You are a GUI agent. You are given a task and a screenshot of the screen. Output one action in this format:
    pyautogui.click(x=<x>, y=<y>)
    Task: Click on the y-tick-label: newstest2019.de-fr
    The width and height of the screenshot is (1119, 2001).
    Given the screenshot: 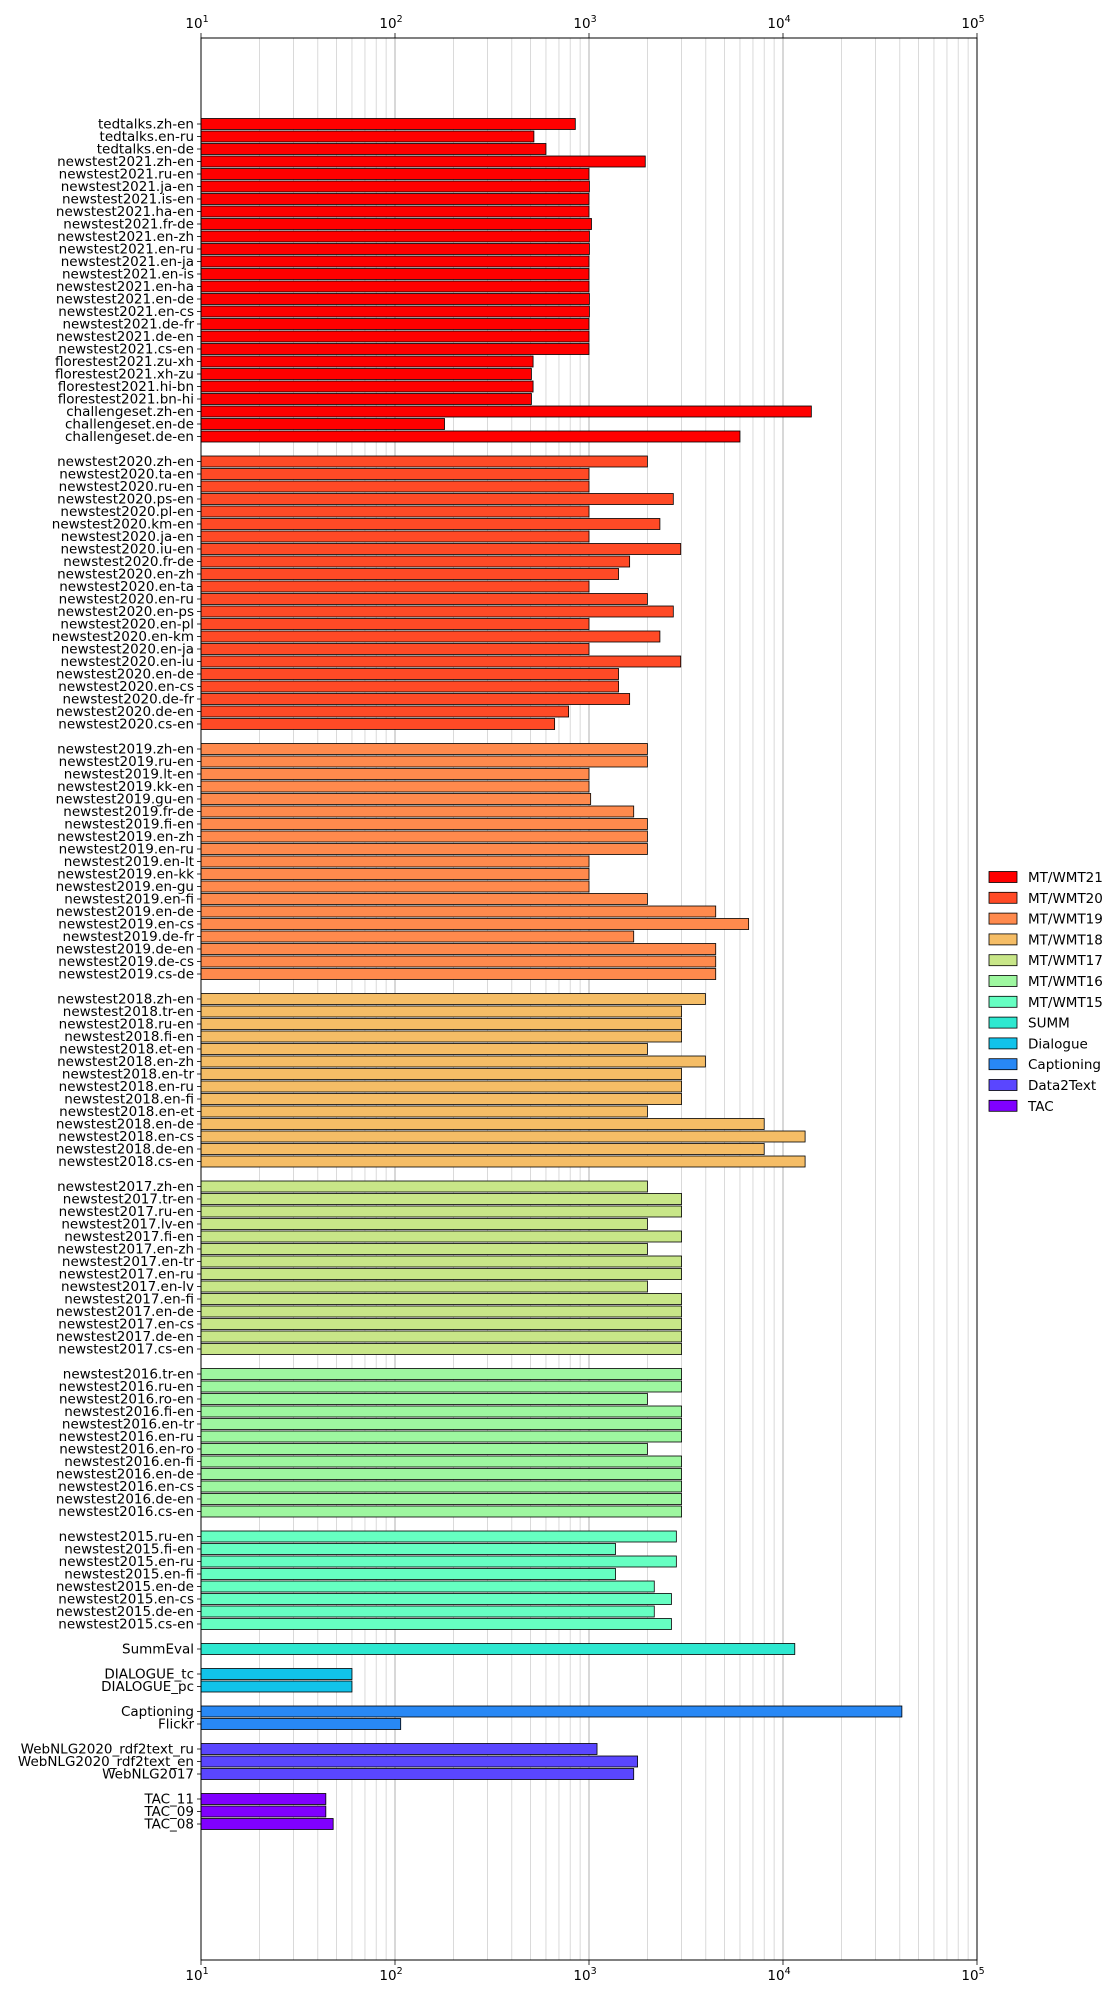 What is the action you would take?
    pyautogui.click(x=128, y=937)
    